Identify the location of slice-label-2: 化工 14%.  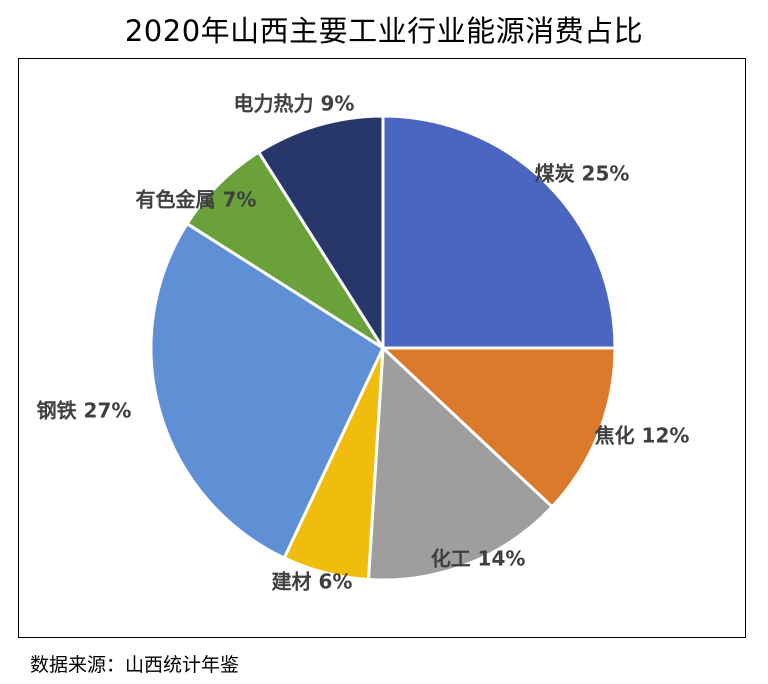
(478, 559).